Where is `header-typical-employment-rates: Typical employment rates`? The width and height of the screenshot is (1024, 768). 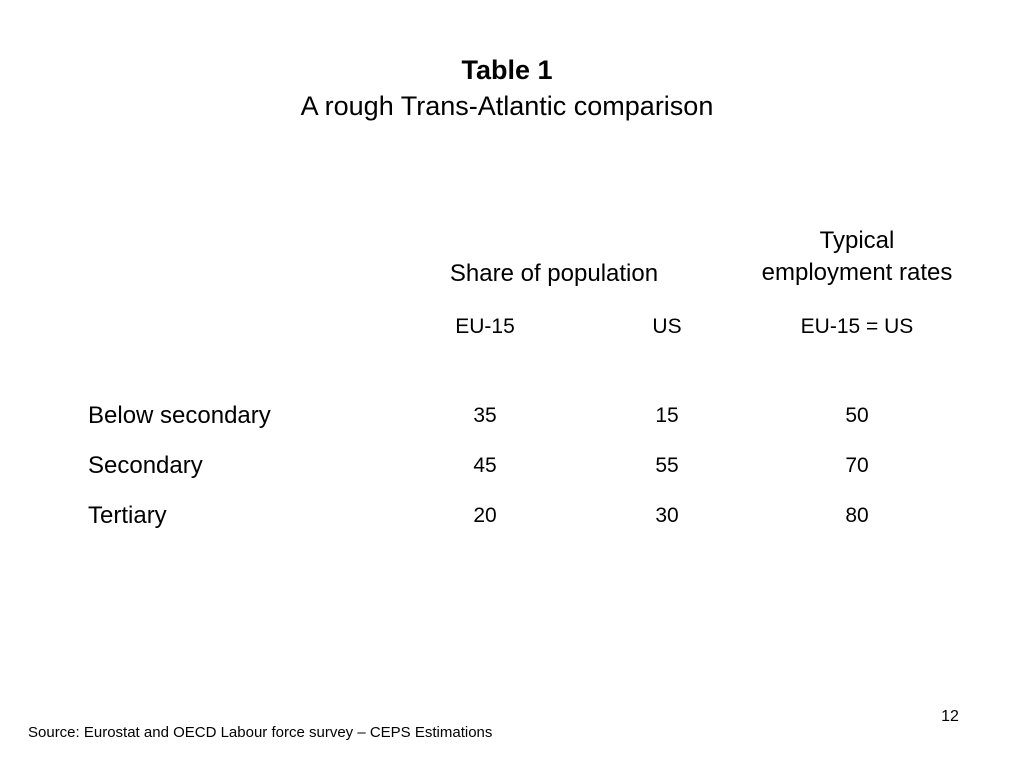 header-typical-employment-rates: Typical employment rates is located at coordinates (857, 257).